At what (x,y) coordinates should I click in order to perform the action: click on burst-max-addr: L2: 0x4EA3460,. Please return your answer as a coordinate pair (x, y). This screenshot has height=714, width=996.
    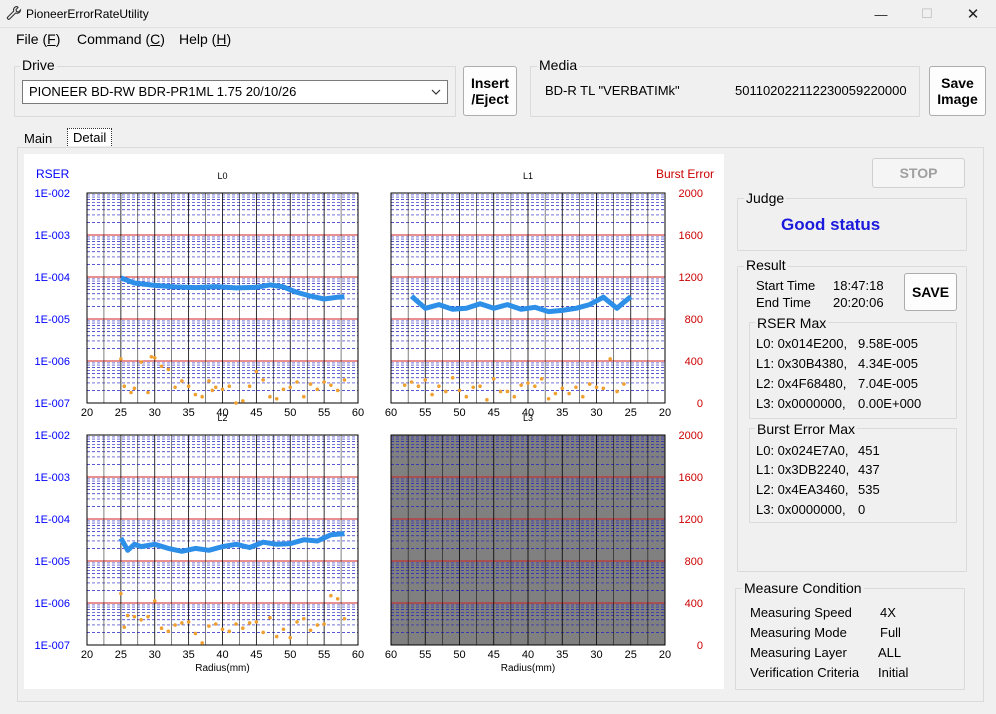
    Looking at the image, I should click on (802, 489).